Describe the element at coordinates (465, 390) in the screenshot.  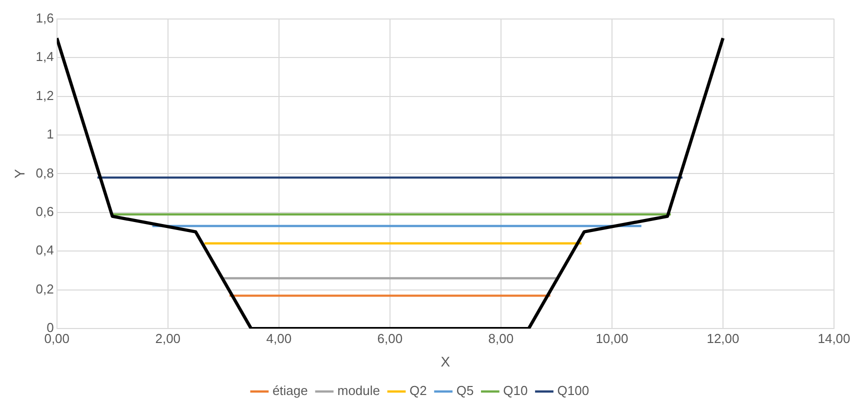
I see `legend-label: Q5` at that location.